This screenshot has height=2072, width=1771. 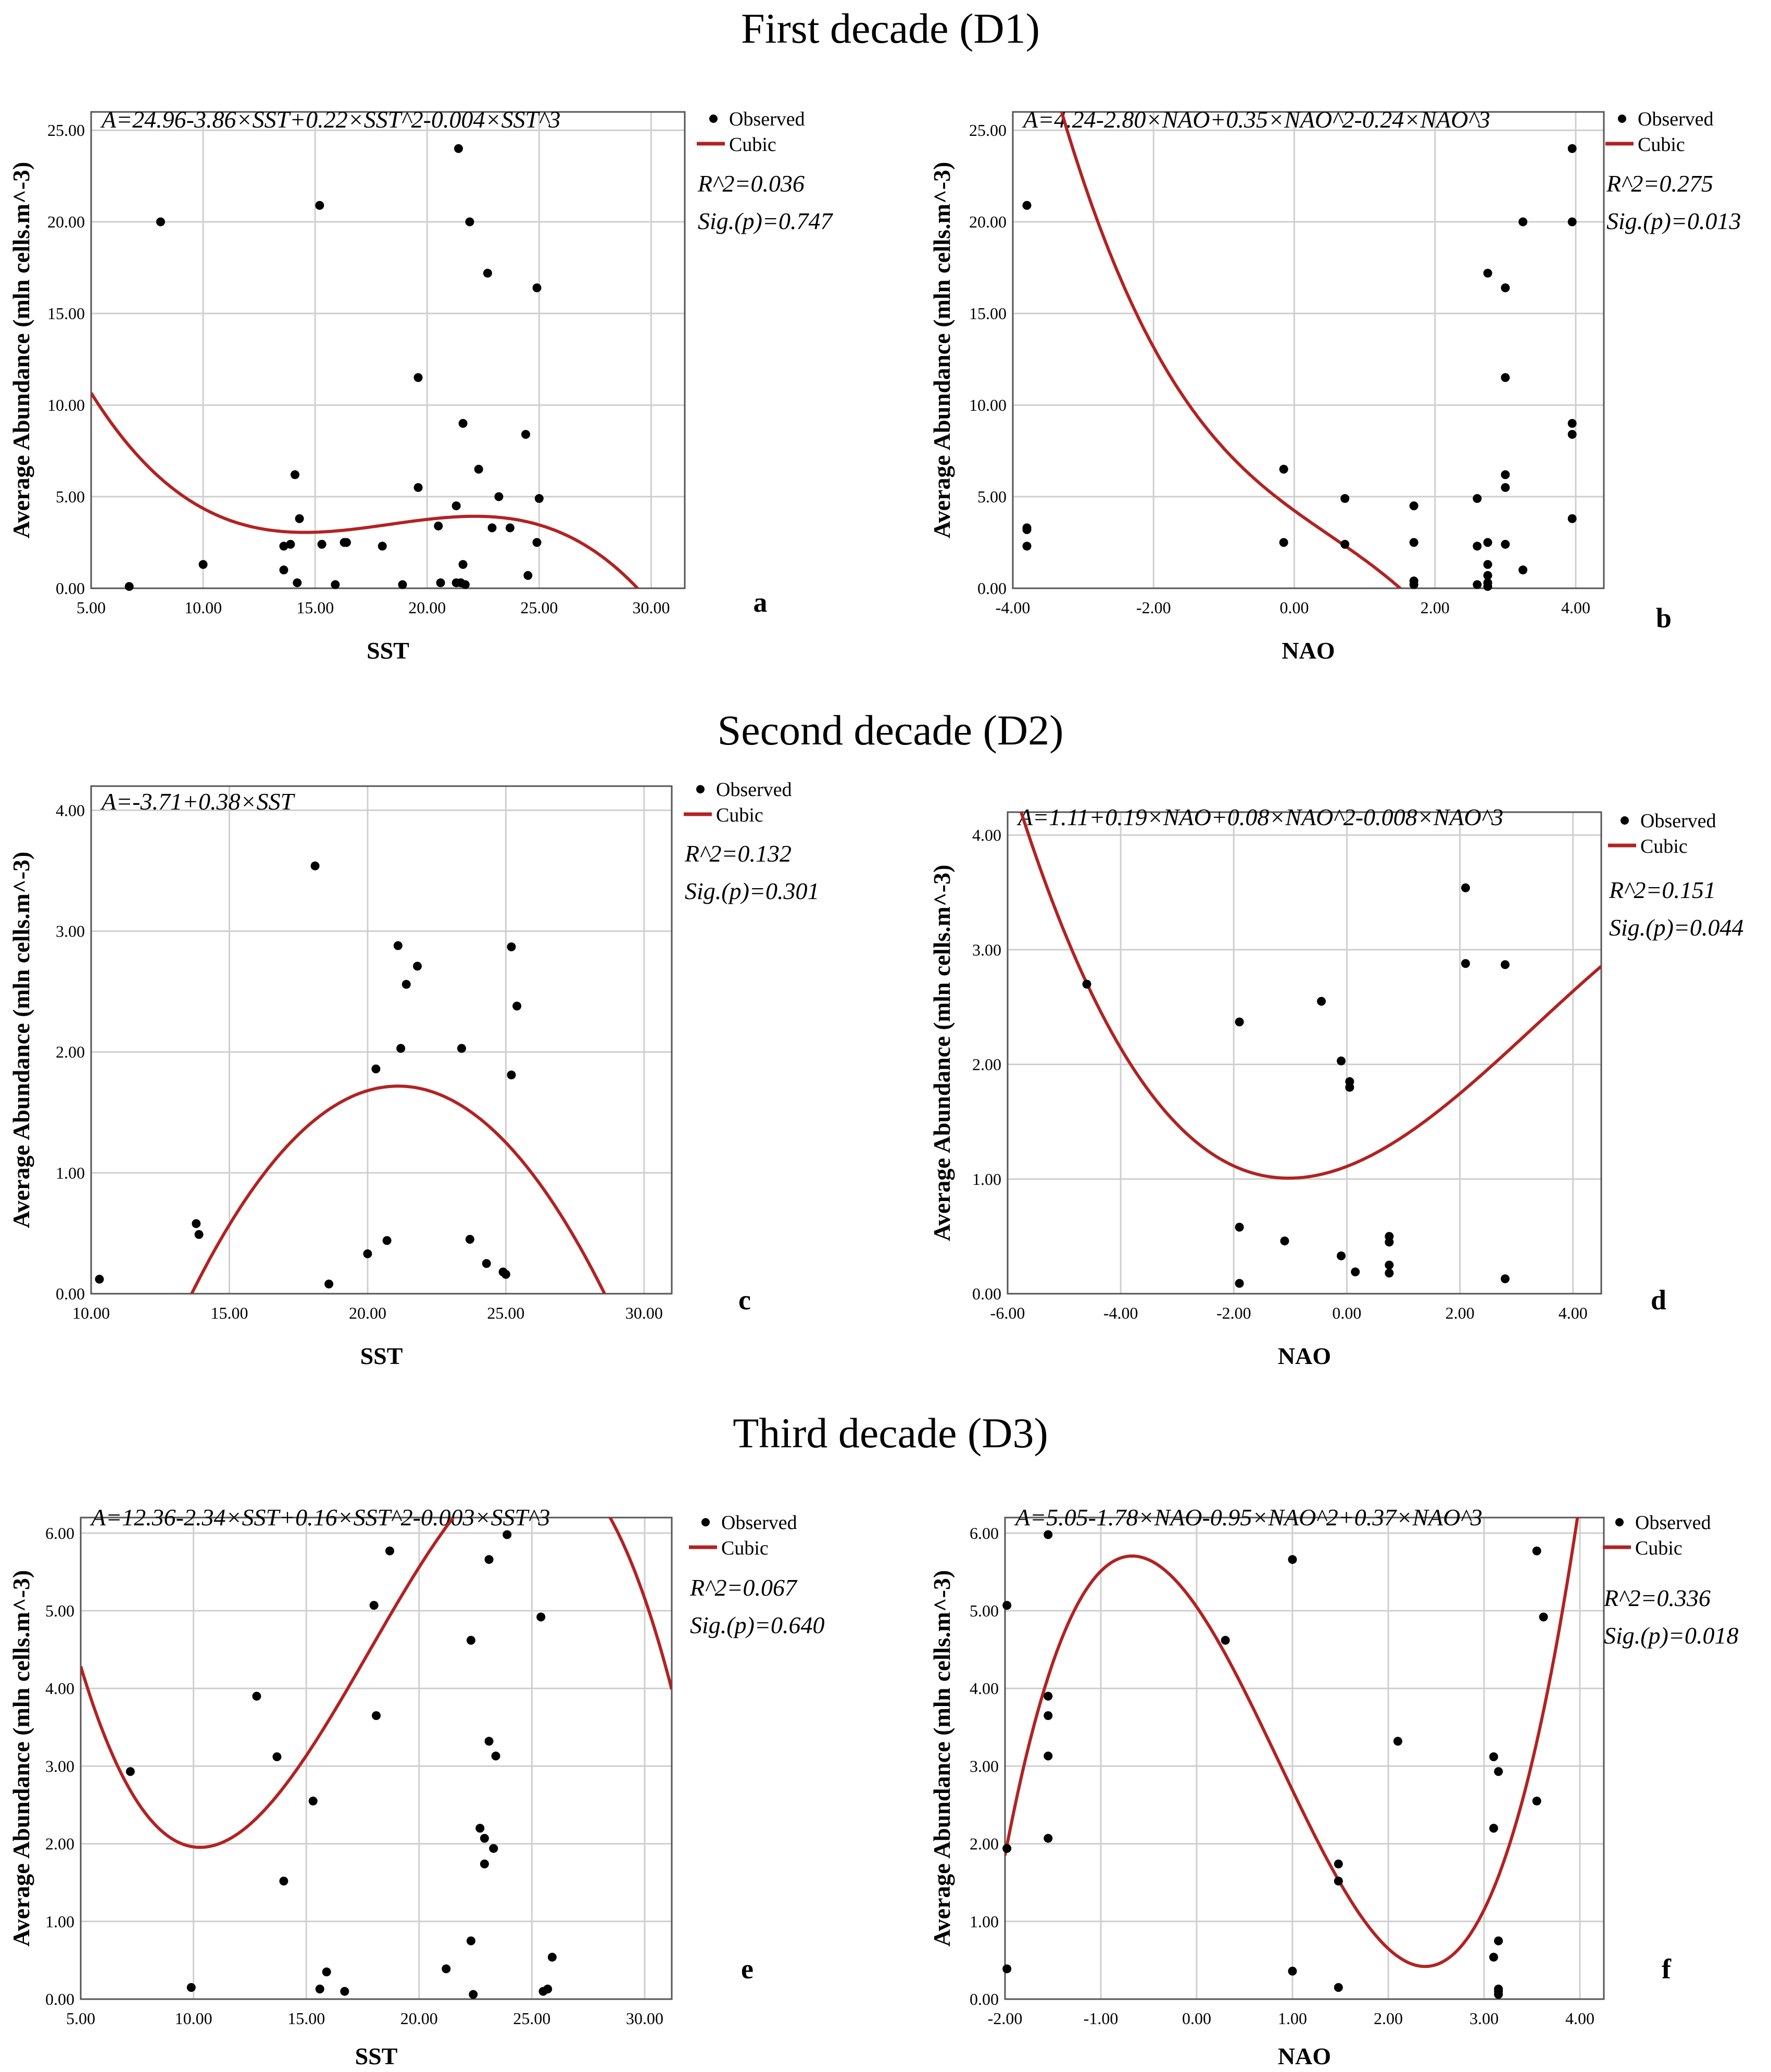 What do you see at coordinates (890, 1433) in the screenshot?
I see `decade-3-header: Third decade (D3)` at bounding box center [890, 1433].